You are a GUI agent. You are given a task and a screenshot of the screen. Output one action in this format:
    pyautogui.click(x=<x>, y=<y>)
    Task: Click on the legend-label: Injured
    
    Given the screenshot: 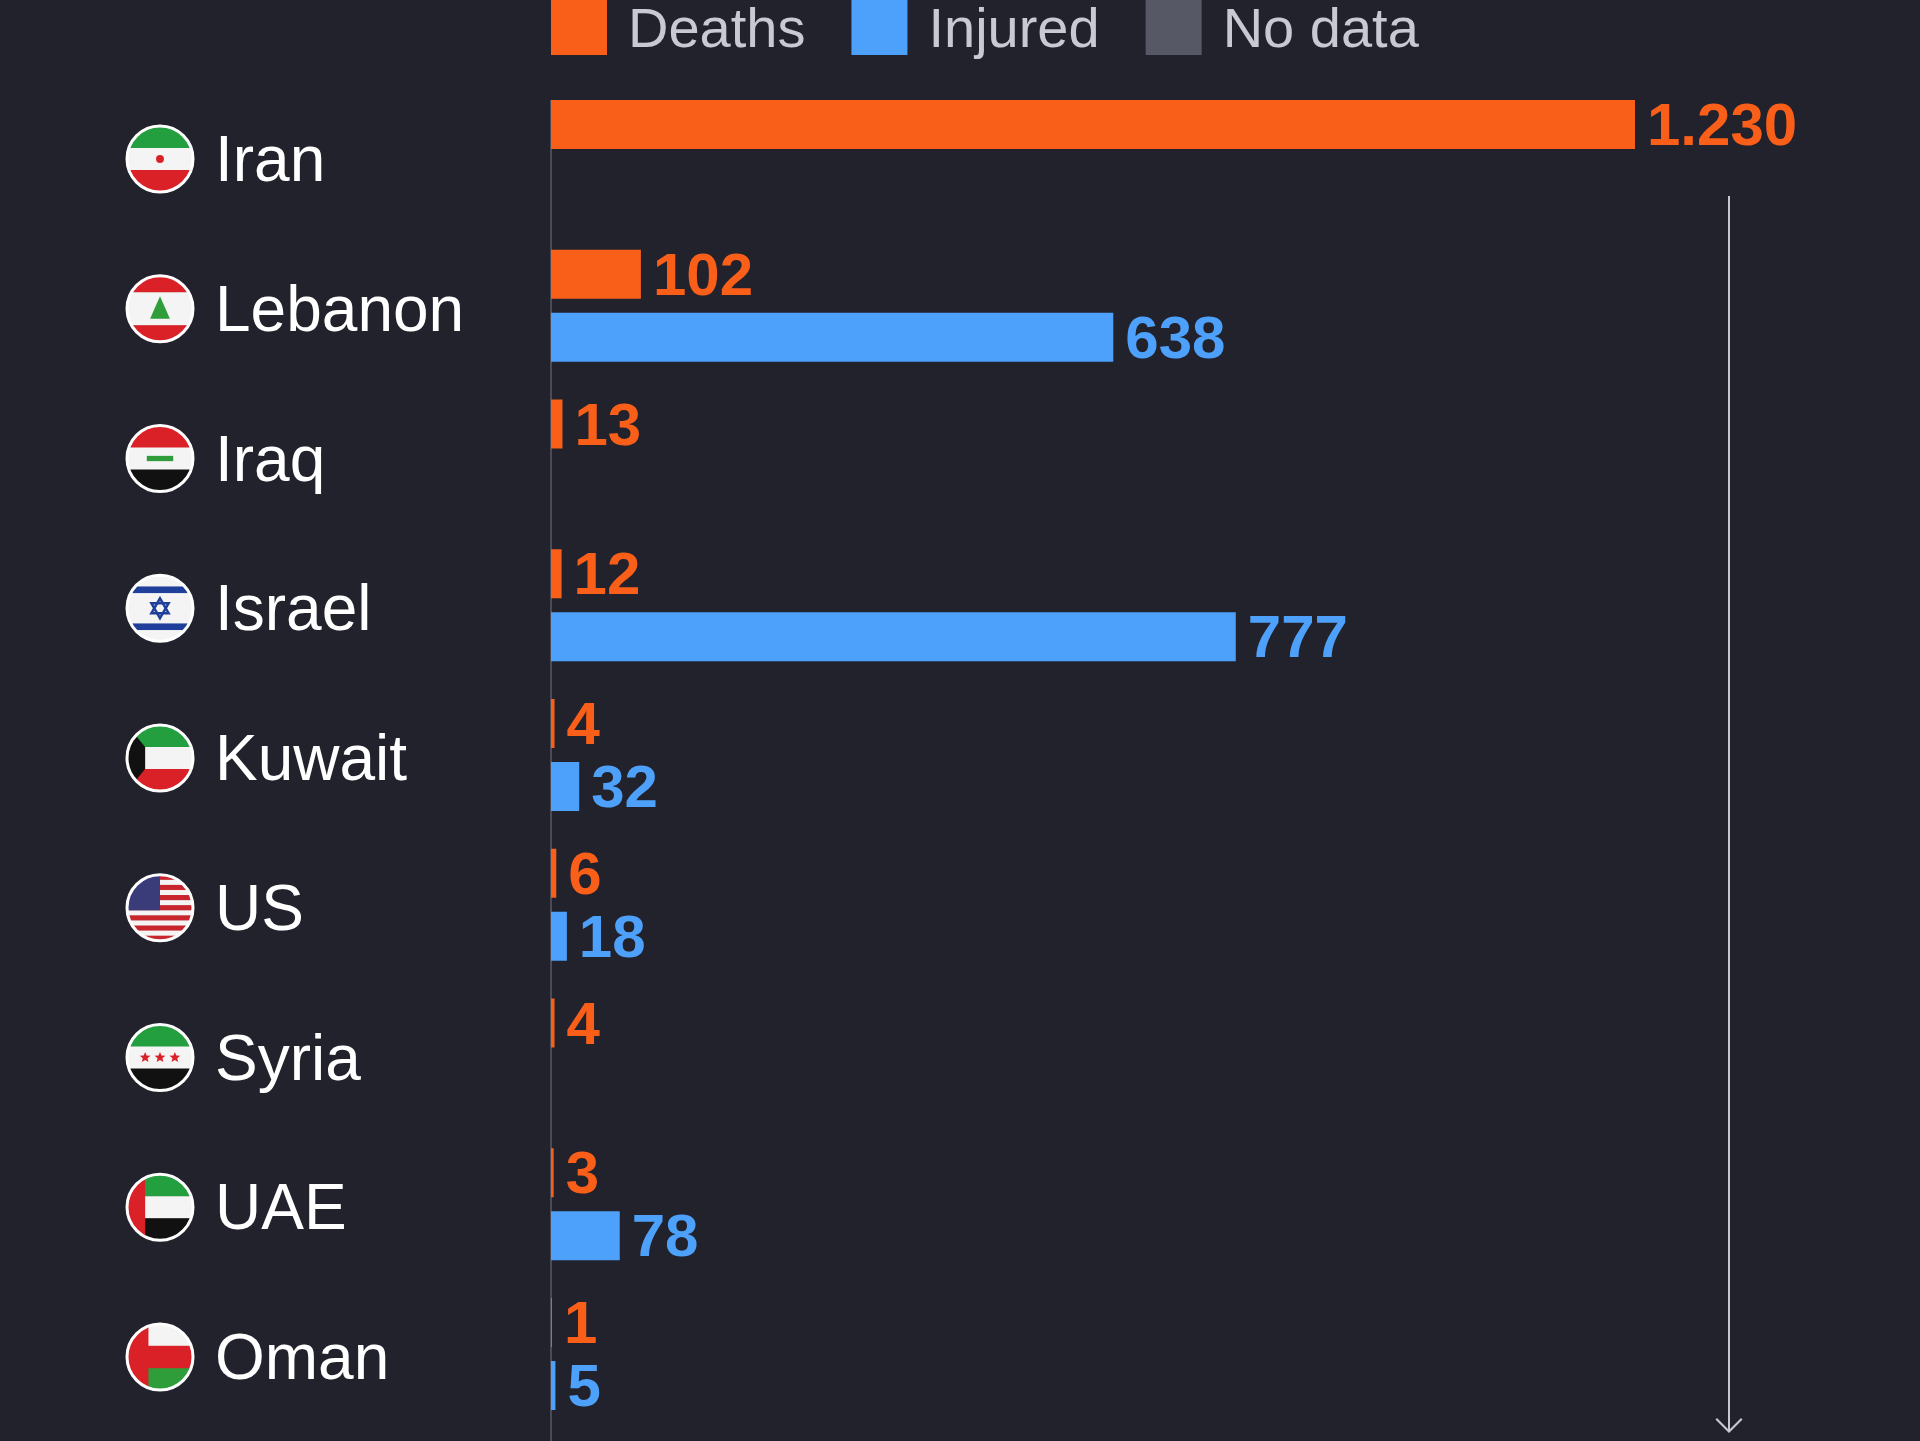 What is the action you would take?
    pyautogui.click(x=1014, y=29)
    